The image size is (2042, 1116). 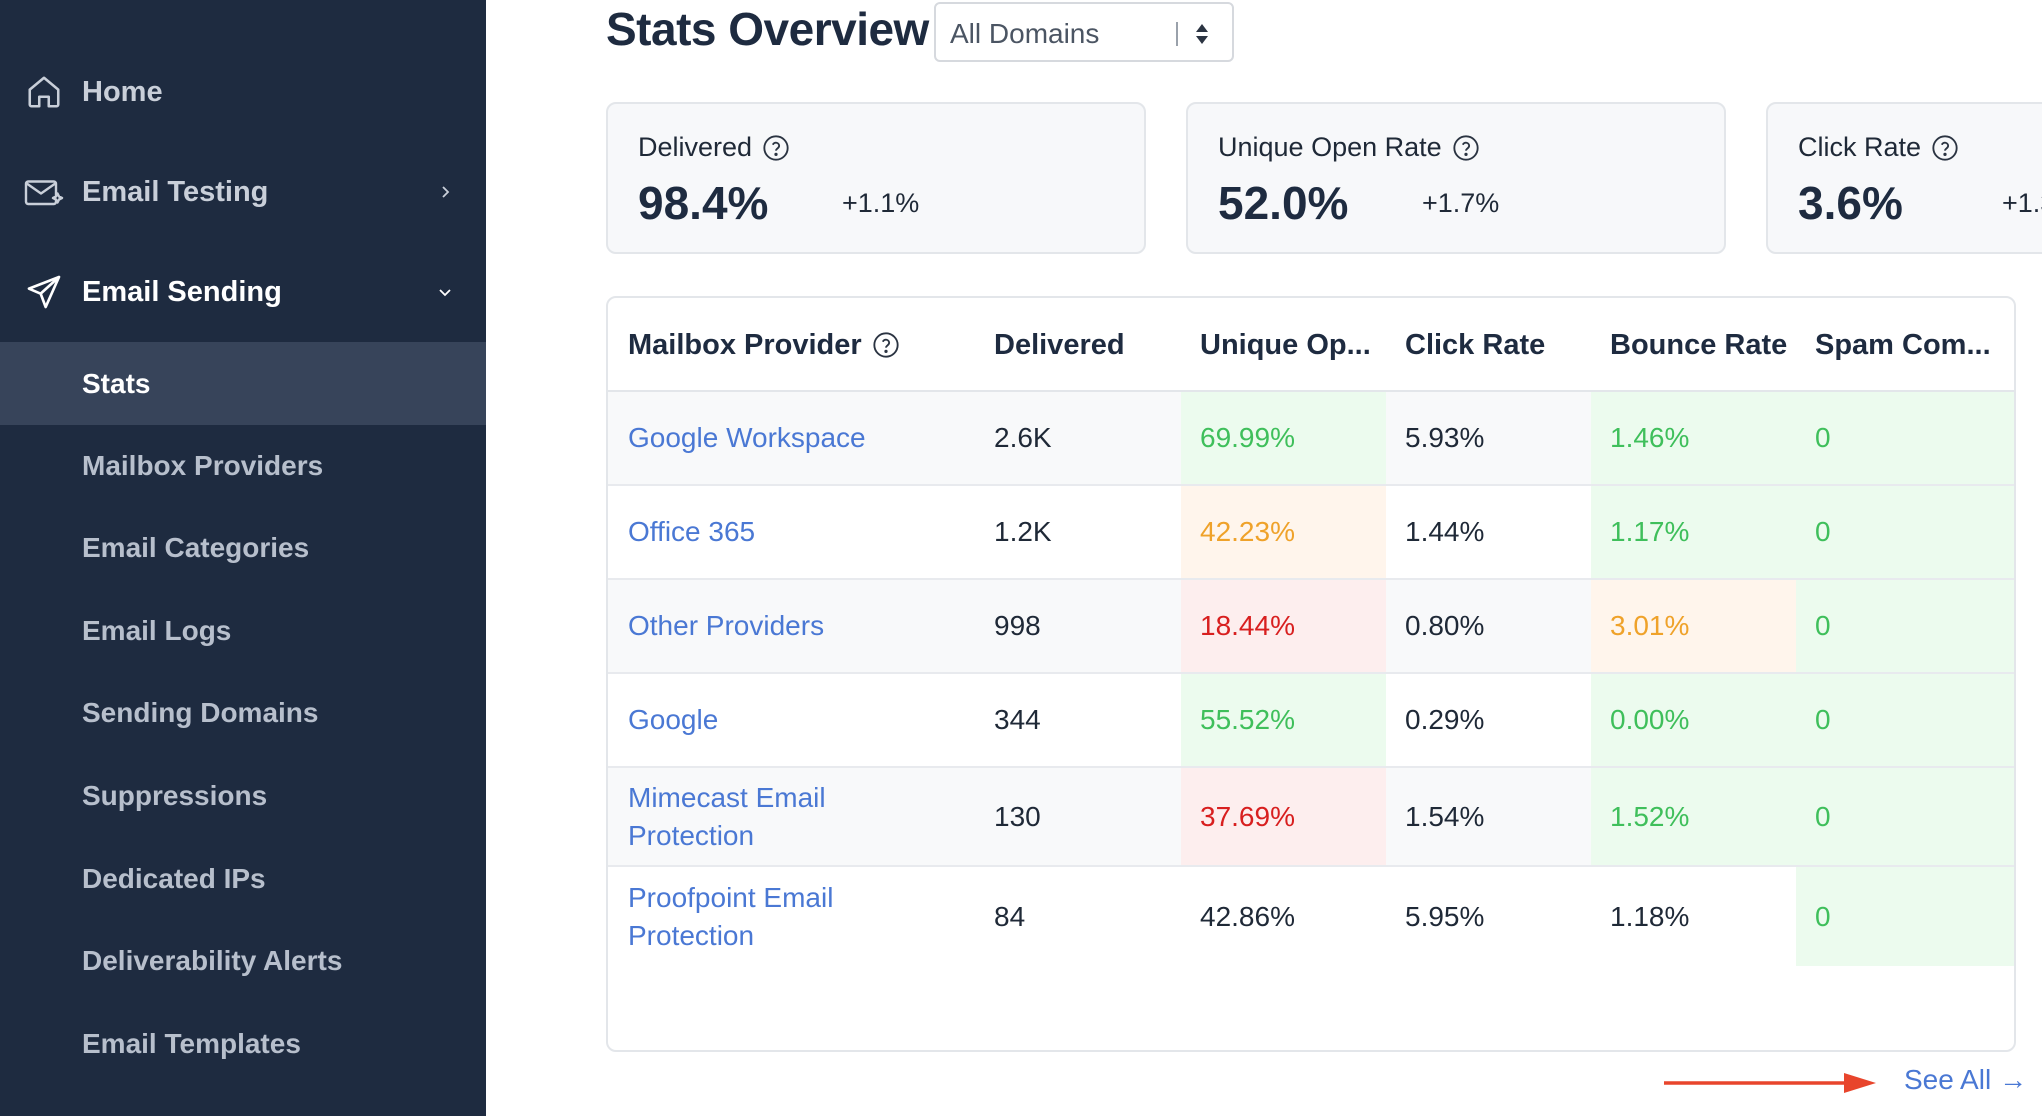 I want to click on sidebar-item-email-logs: Email Logs, so click(x=243, y=631).